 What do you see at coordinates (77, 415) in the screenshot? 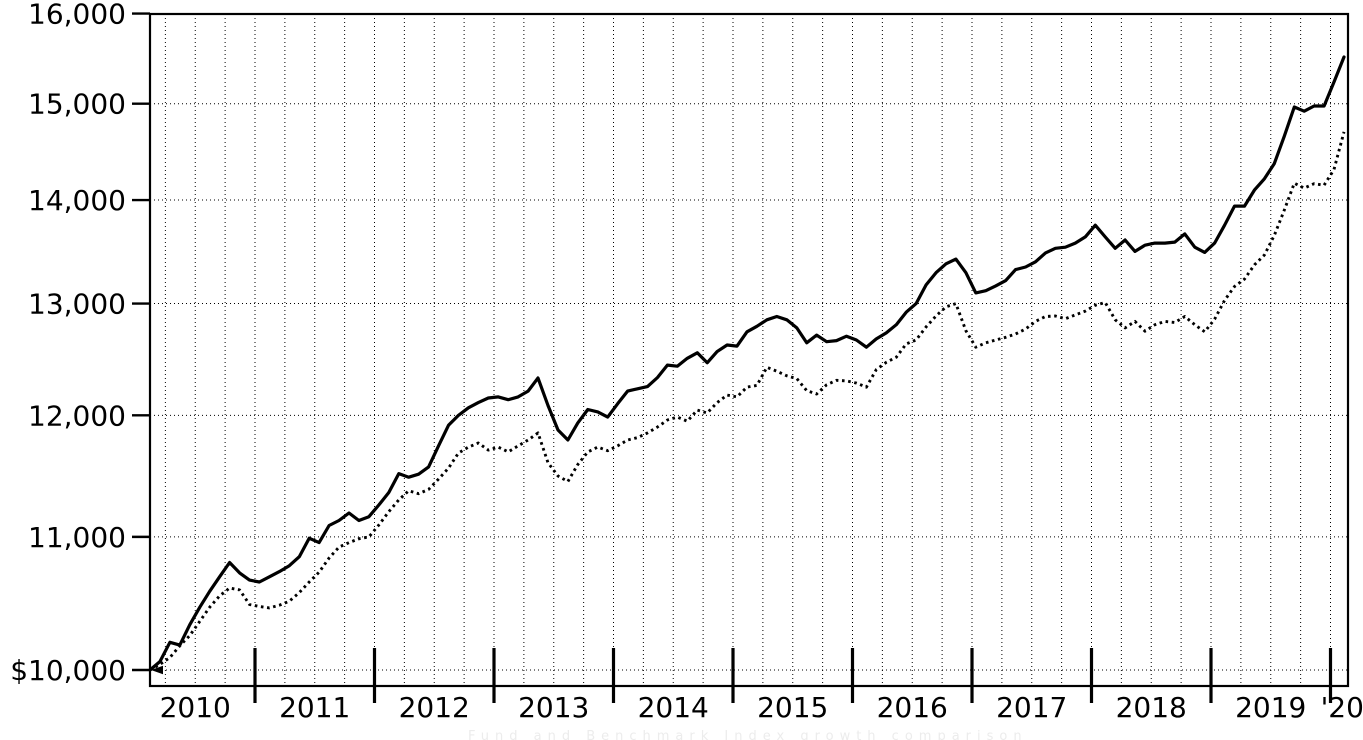
I see `y-axis-label-12000: 12,000` at bounding box center [77, 415].